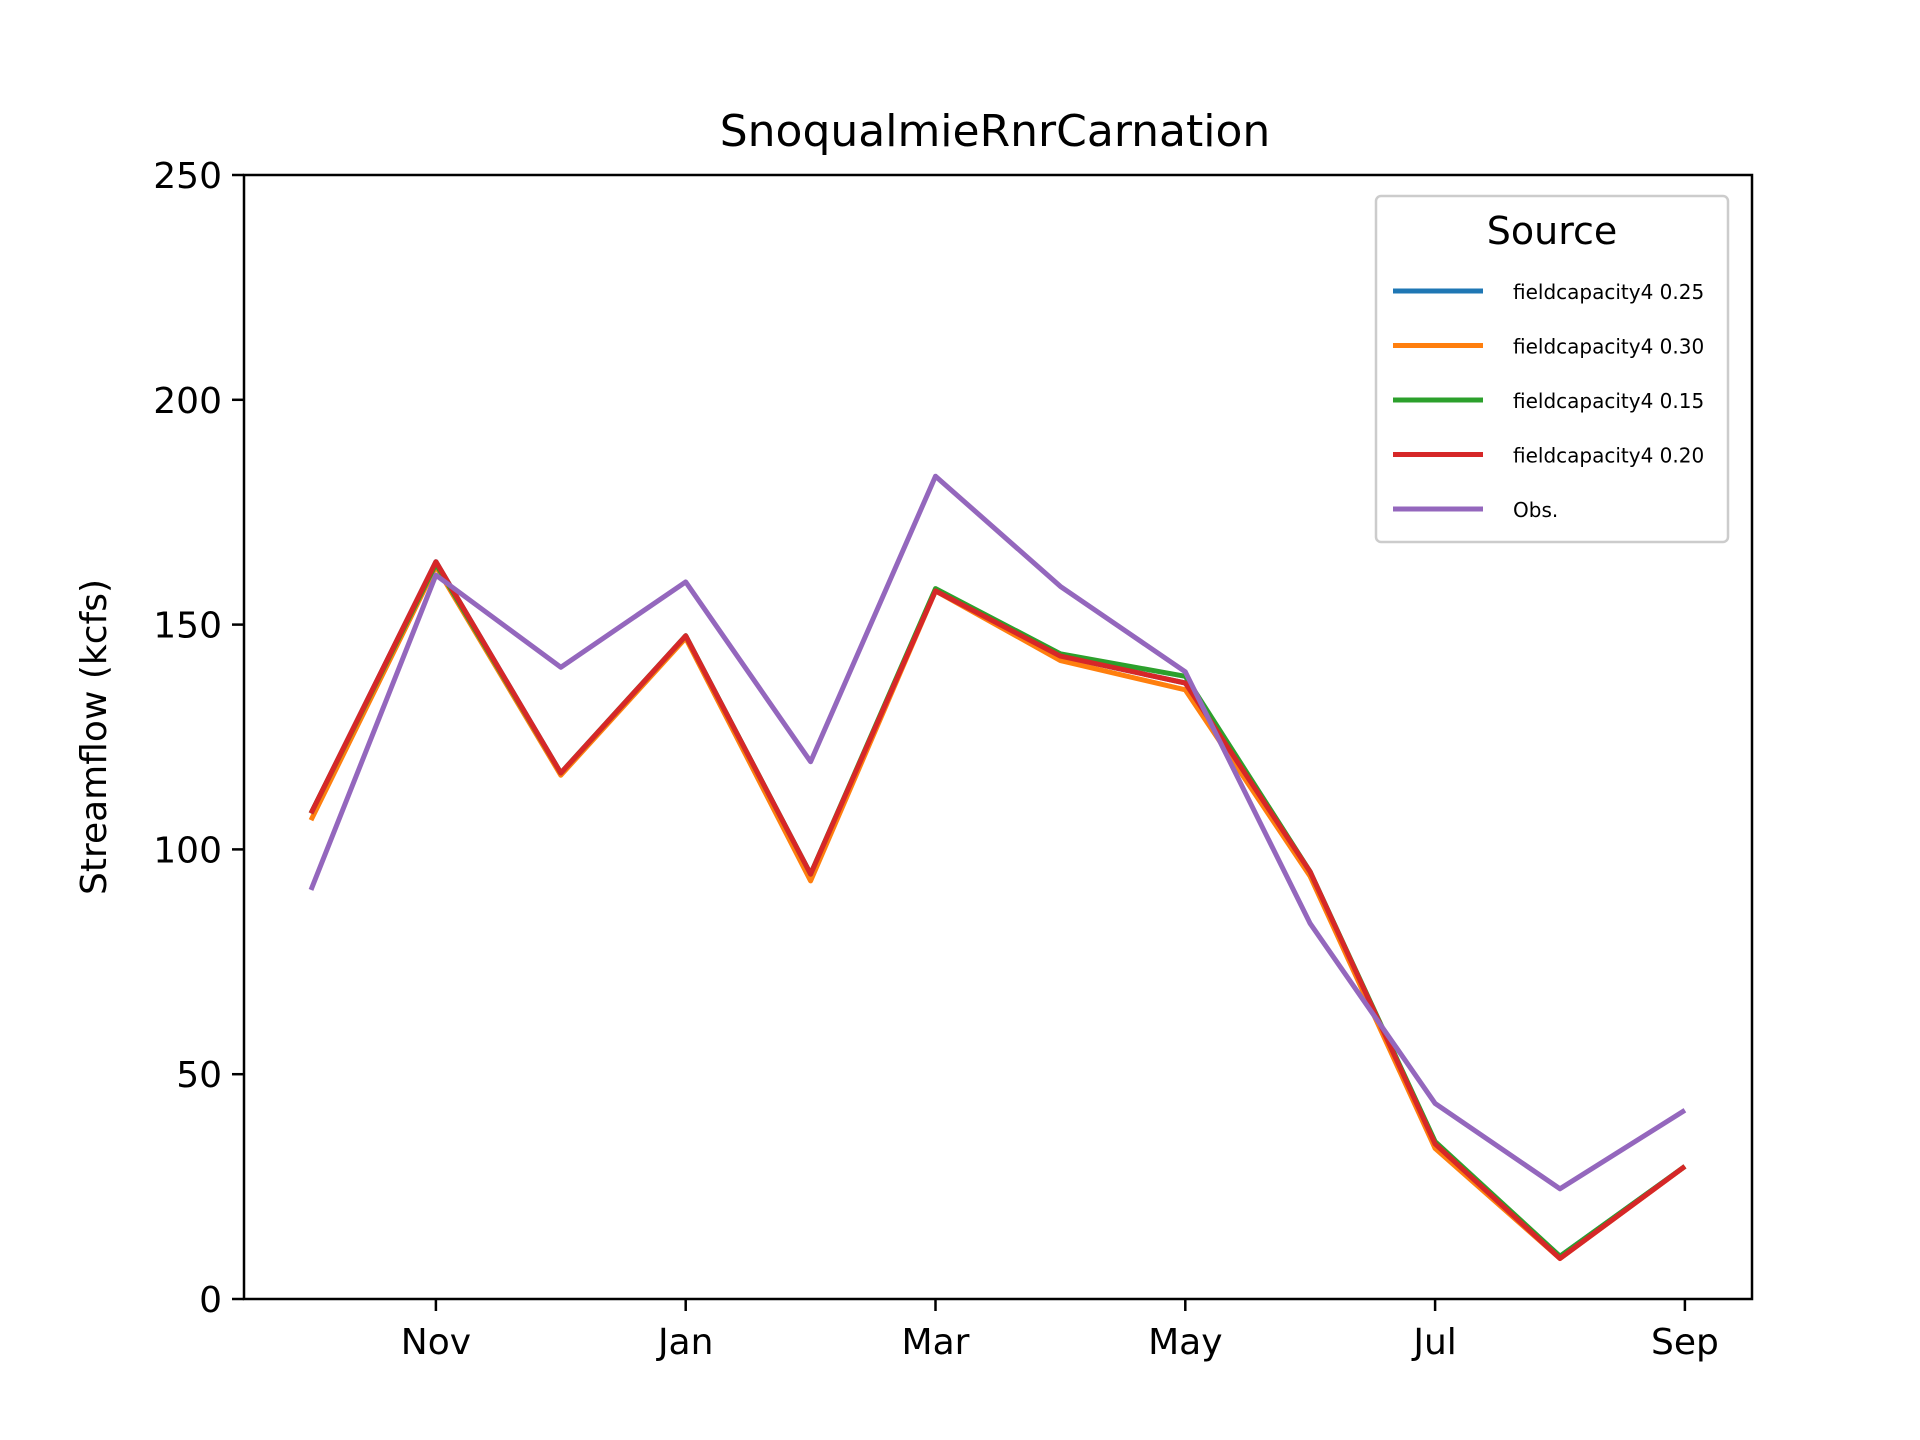 The width and height of the screenshot is (1920, 1440). What do you see at coordinates (1433, 1342) in the screenshot?
I see `x-tick-label: Jul` at bounding box center [1433, 1342].